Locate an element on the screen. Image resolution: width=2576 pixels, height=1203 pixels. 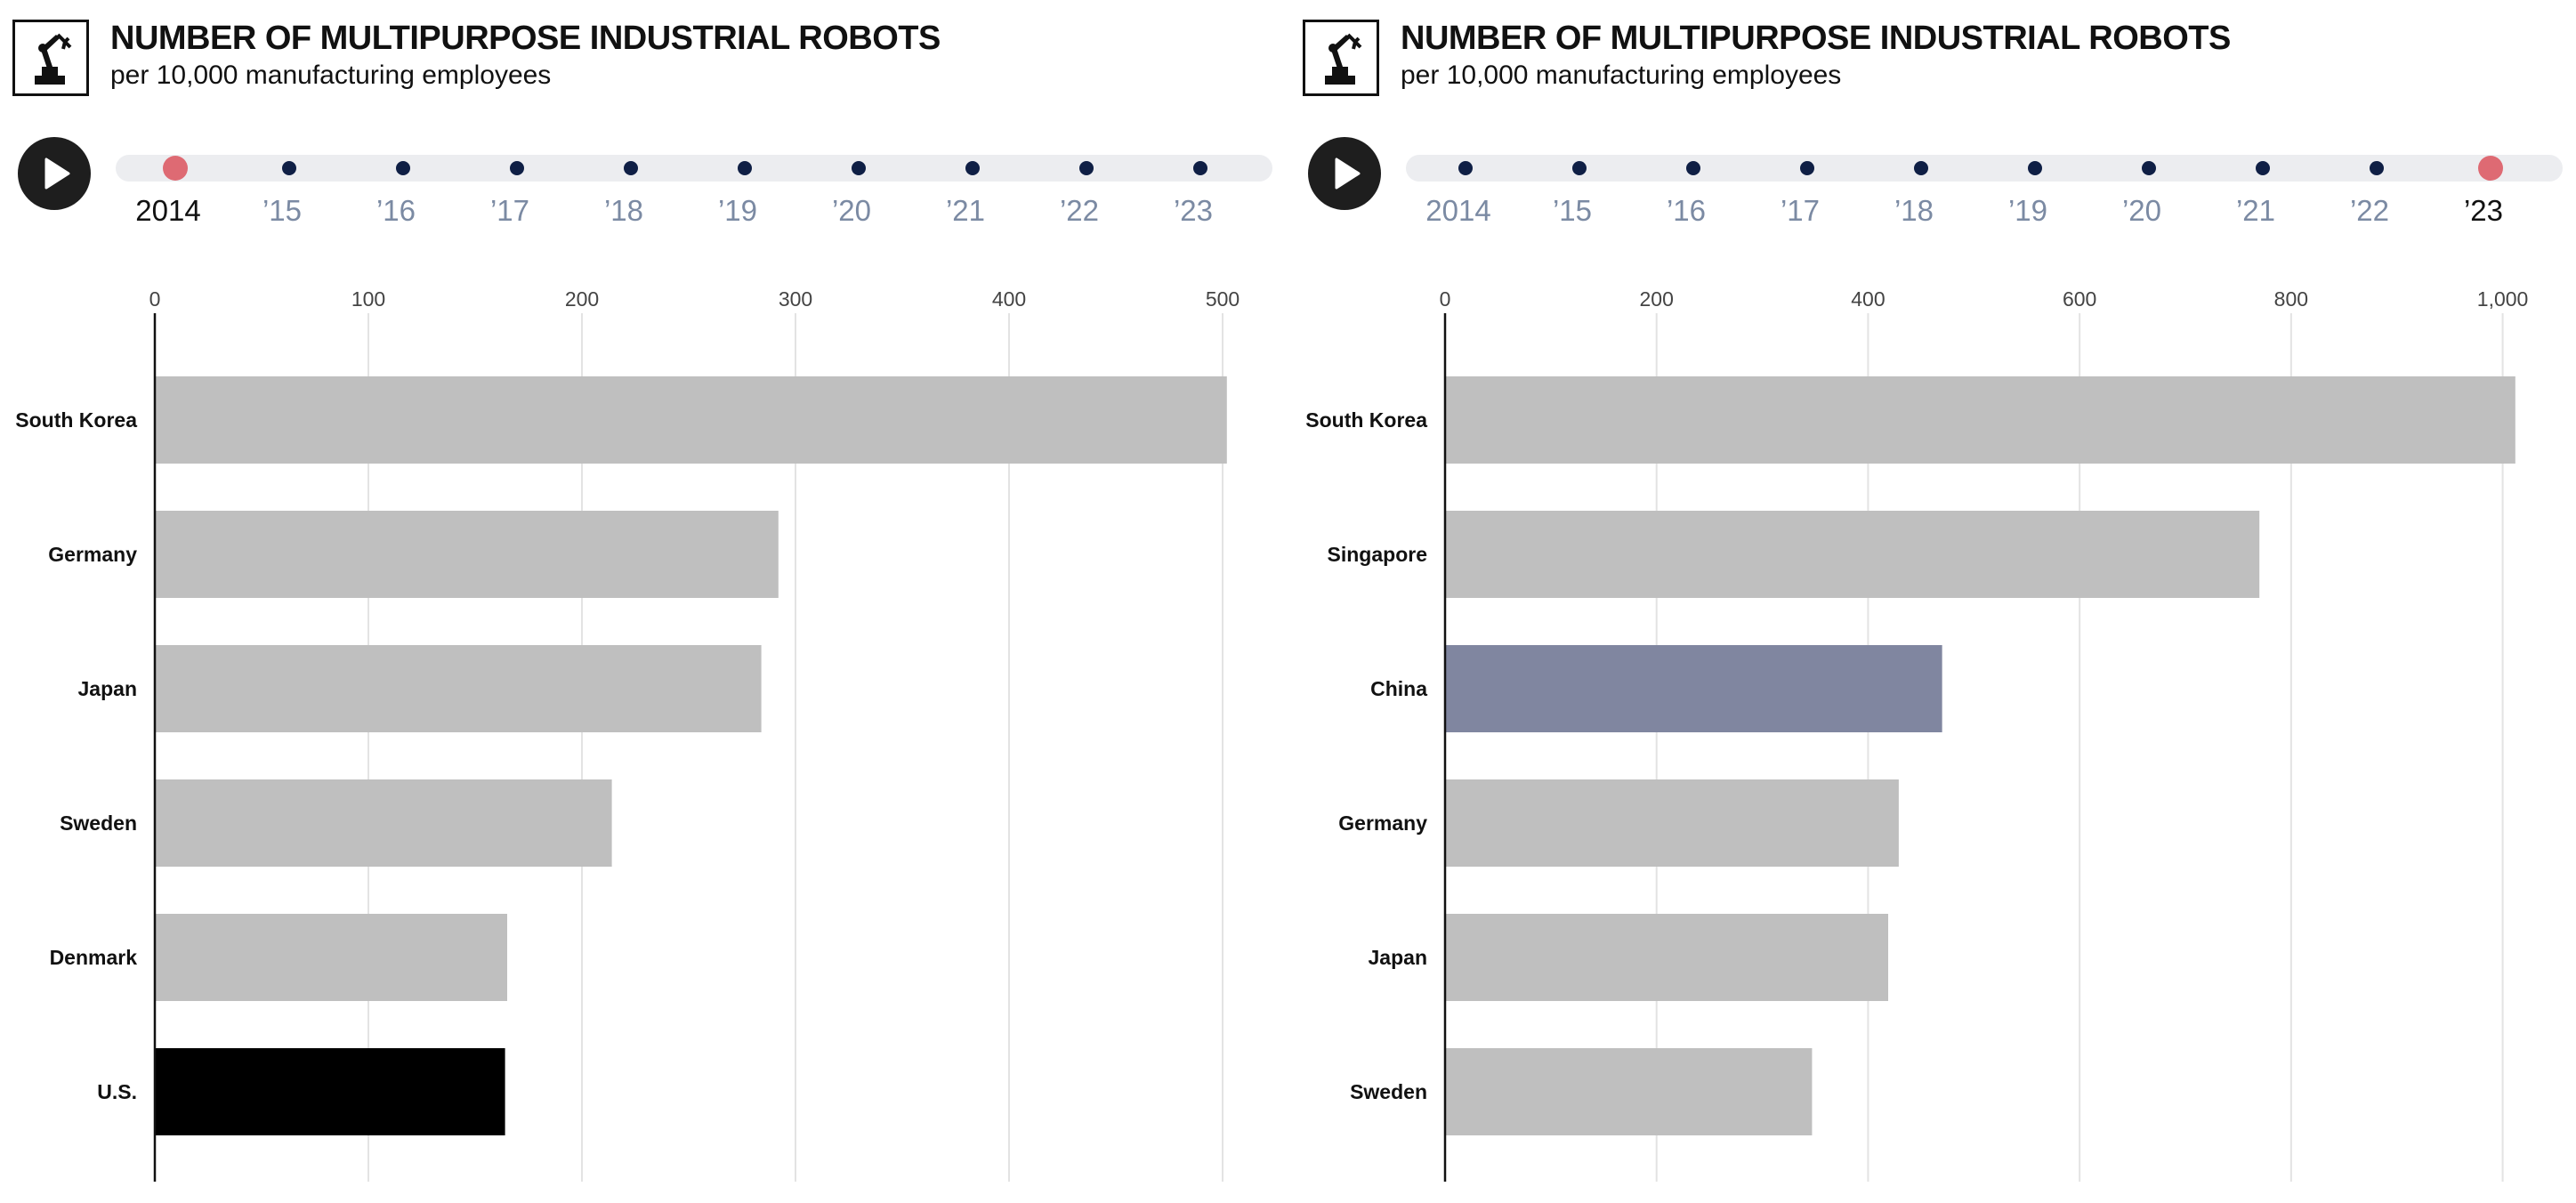
bar-denmark is located at coordinates (331, 957).